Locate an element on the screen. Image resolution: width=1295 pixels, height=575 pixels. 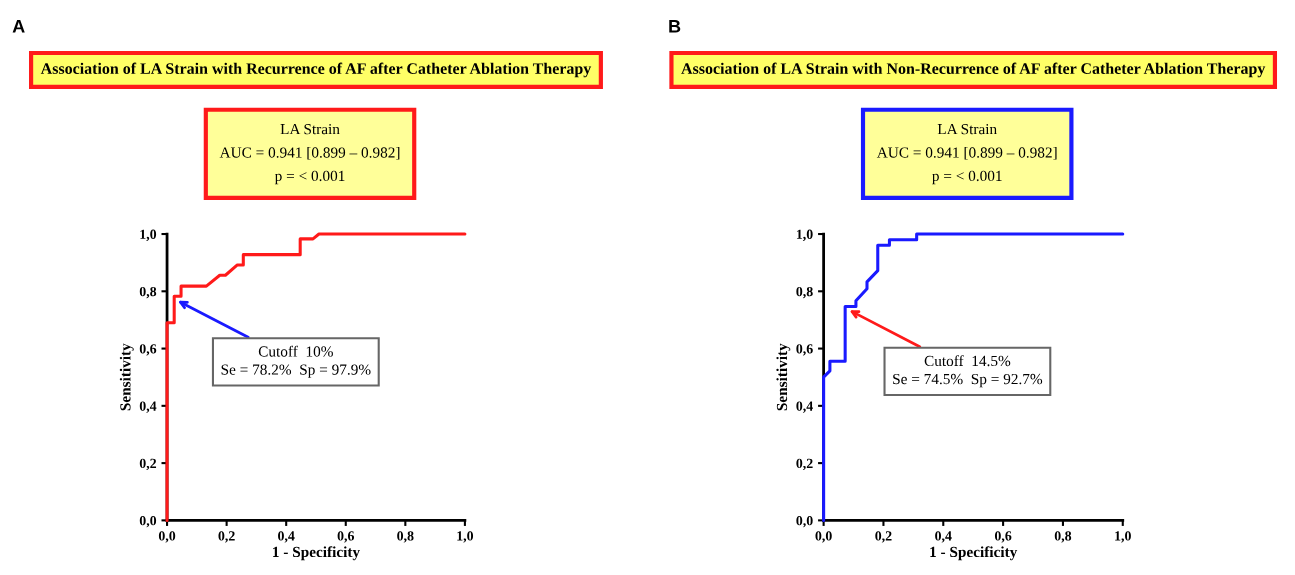
chart-title: Association of LA Strain with Recurrence of AF after Catheter Ablation Therapy is located at coordinates (316, 70).